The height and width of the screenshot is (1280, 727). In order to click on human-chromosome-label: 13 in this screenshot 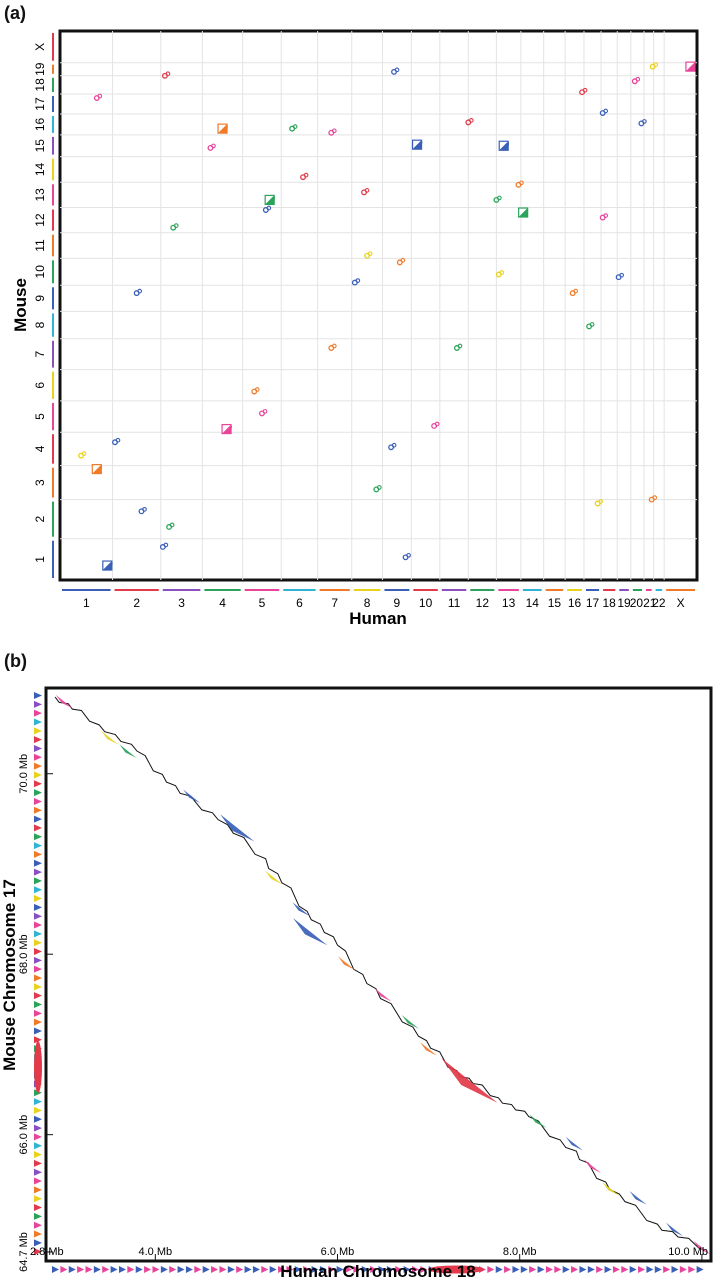, I will do `click(509, 603)`.